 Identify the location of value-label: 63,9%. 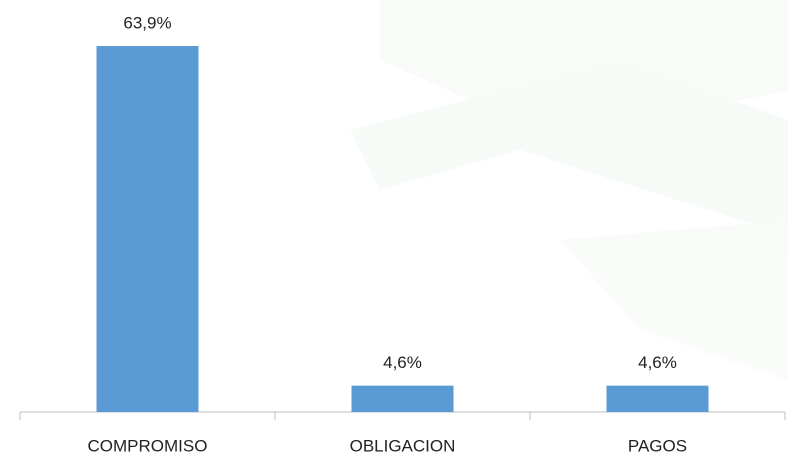
(147, 22).